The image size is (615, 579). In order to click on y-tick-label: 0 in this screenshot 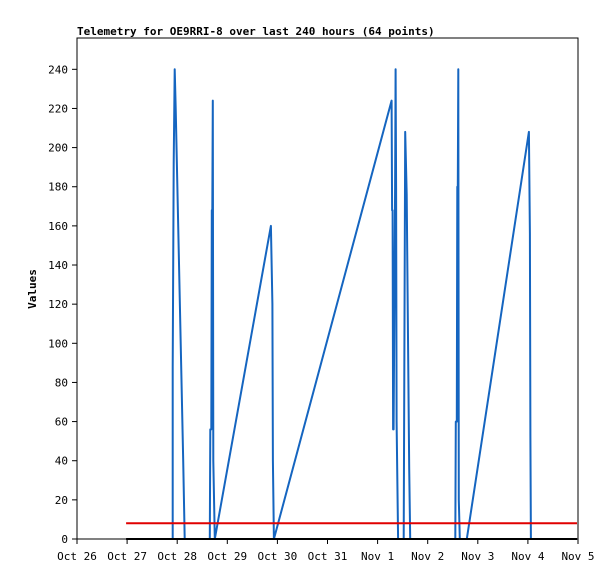, I will do `click(64, 539)`.